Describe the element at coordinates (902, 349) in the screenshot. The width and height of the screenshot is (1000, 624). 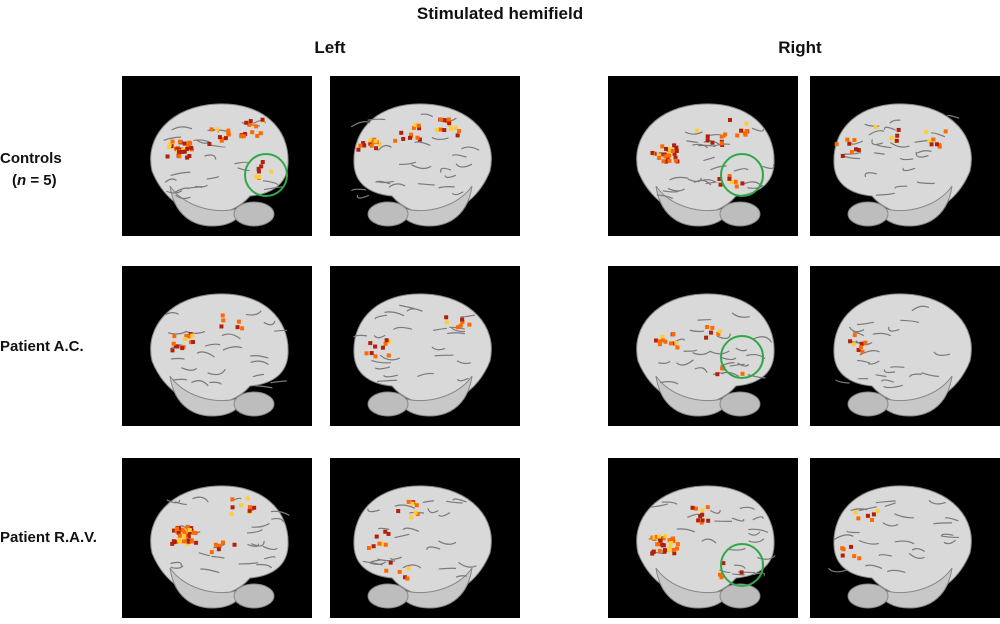
I see `cortex-shape` at that location.